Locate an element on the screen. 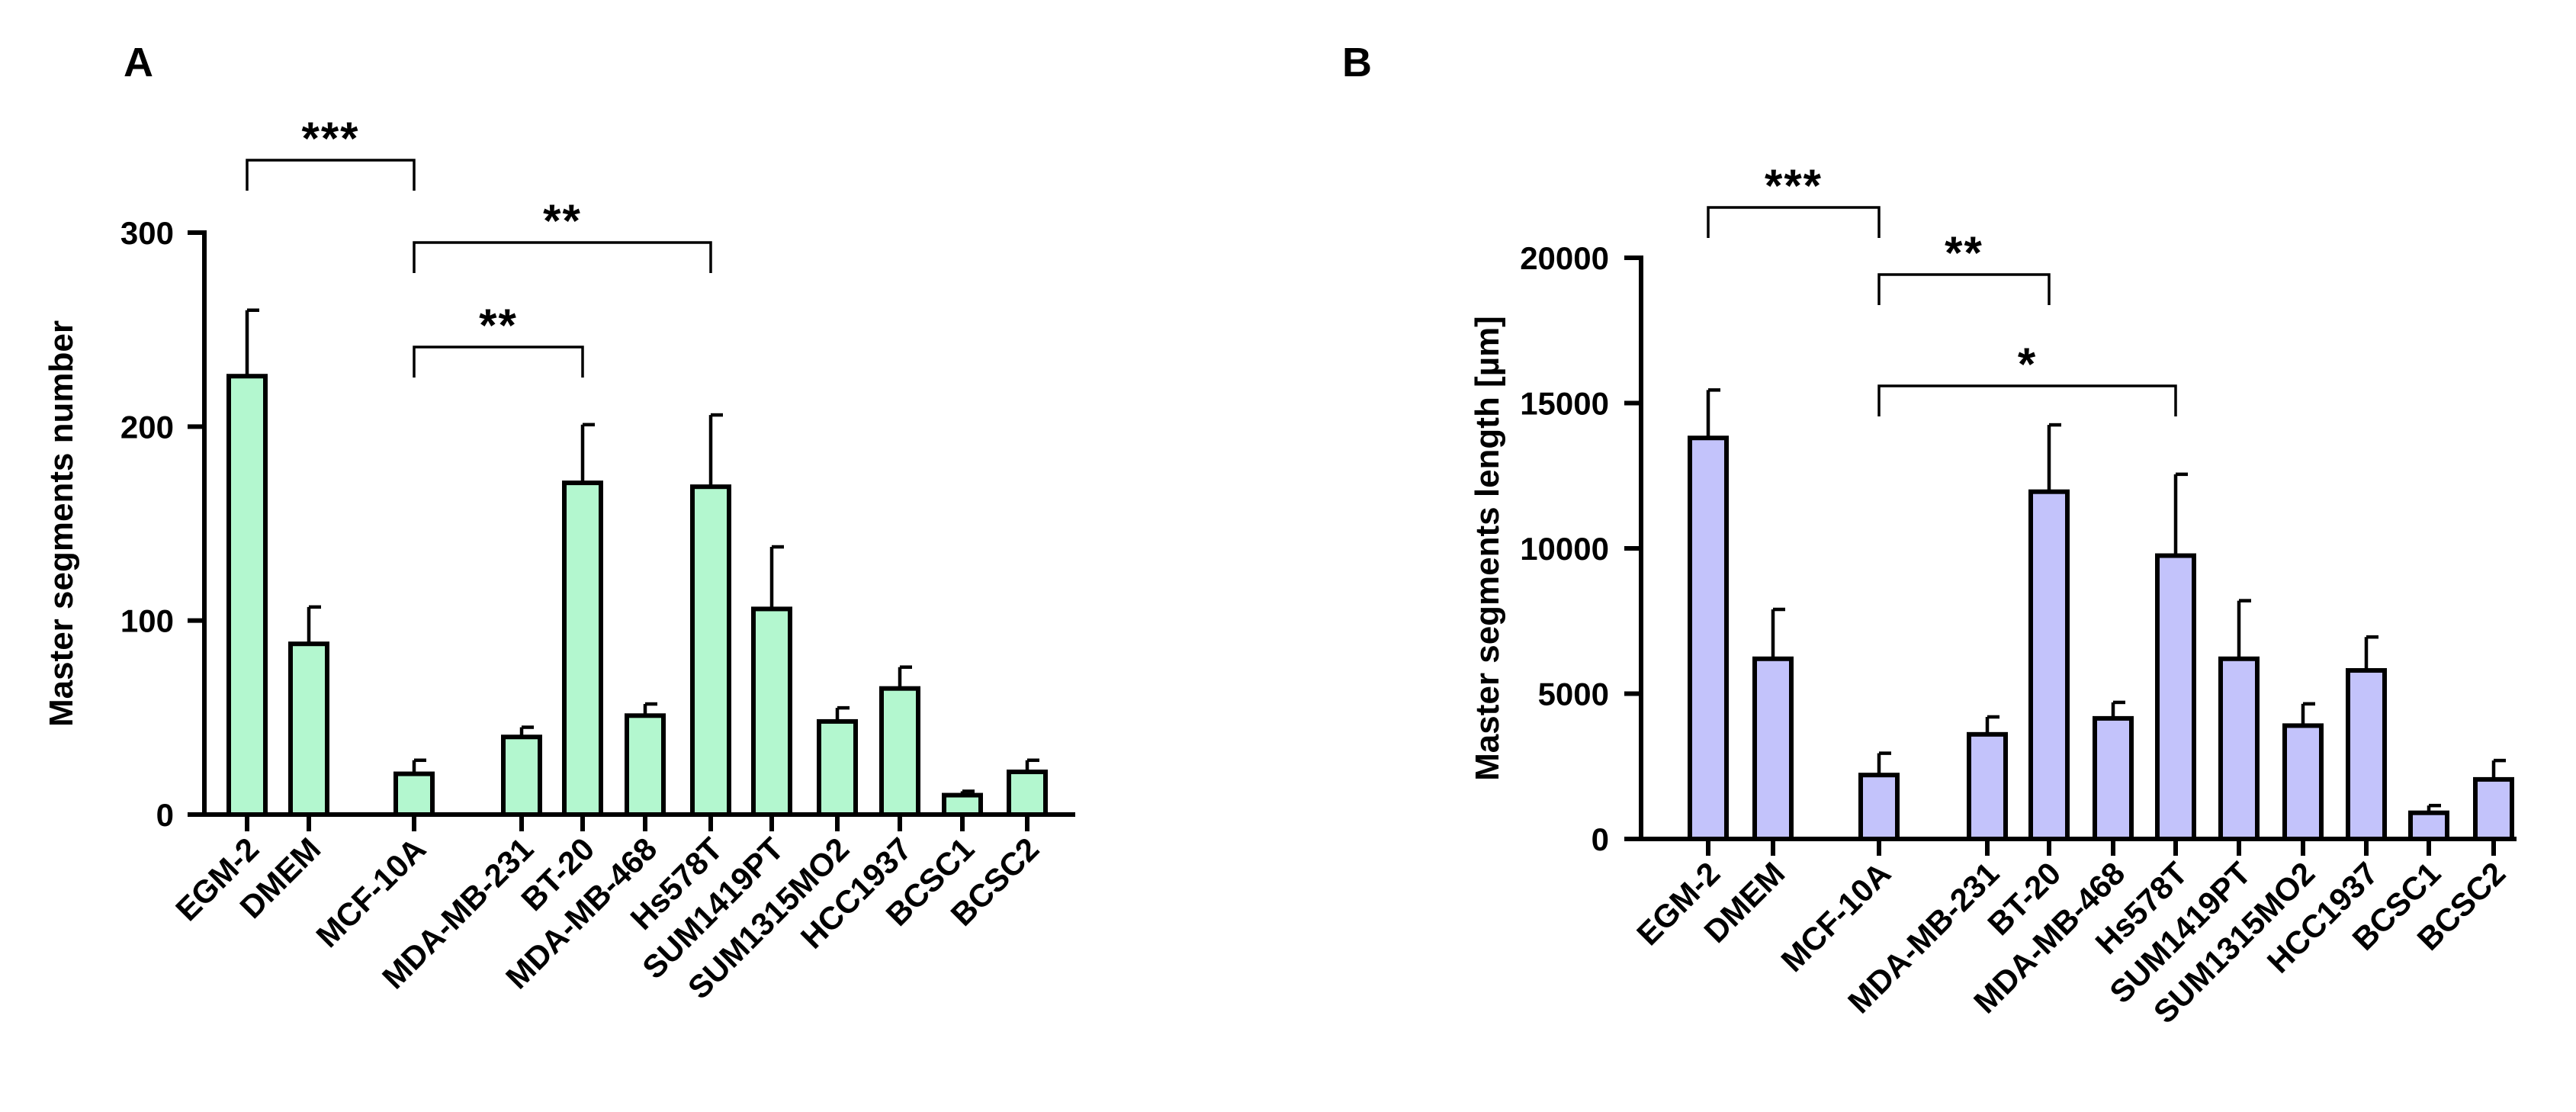 The image size is (2576, 1112). significance-label: * is located at coordinates (2027, 364).